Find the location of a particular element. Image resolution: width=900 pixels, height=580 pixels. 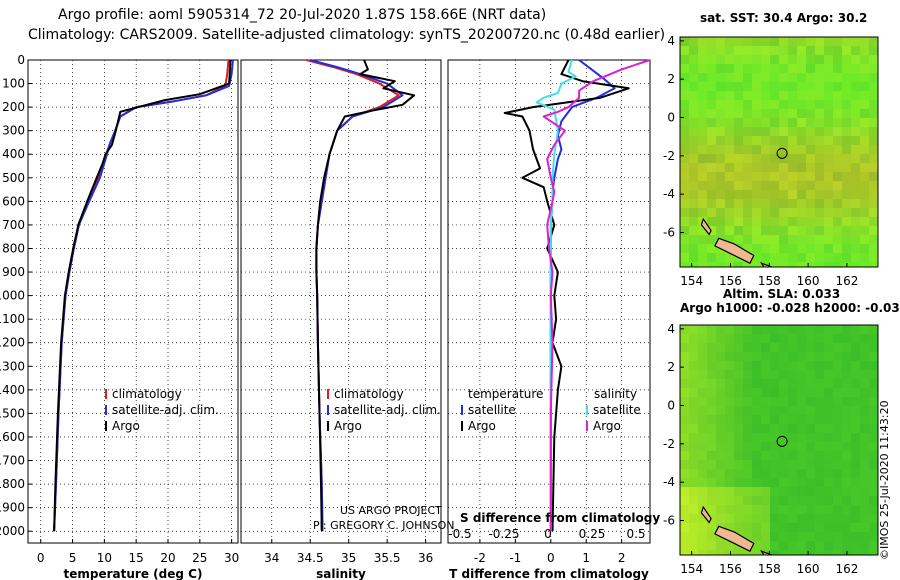

depth-tick-label: 200 is located at coordinates (13, 107).